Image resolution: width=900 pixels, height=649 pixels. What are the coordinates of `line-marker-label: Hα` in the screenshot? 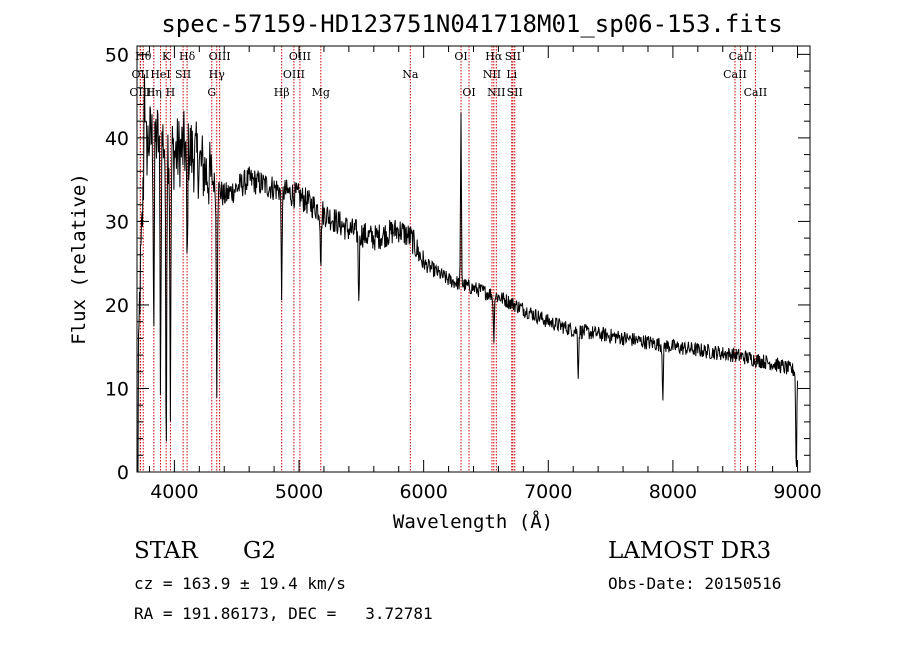 It's located at (494, 56).